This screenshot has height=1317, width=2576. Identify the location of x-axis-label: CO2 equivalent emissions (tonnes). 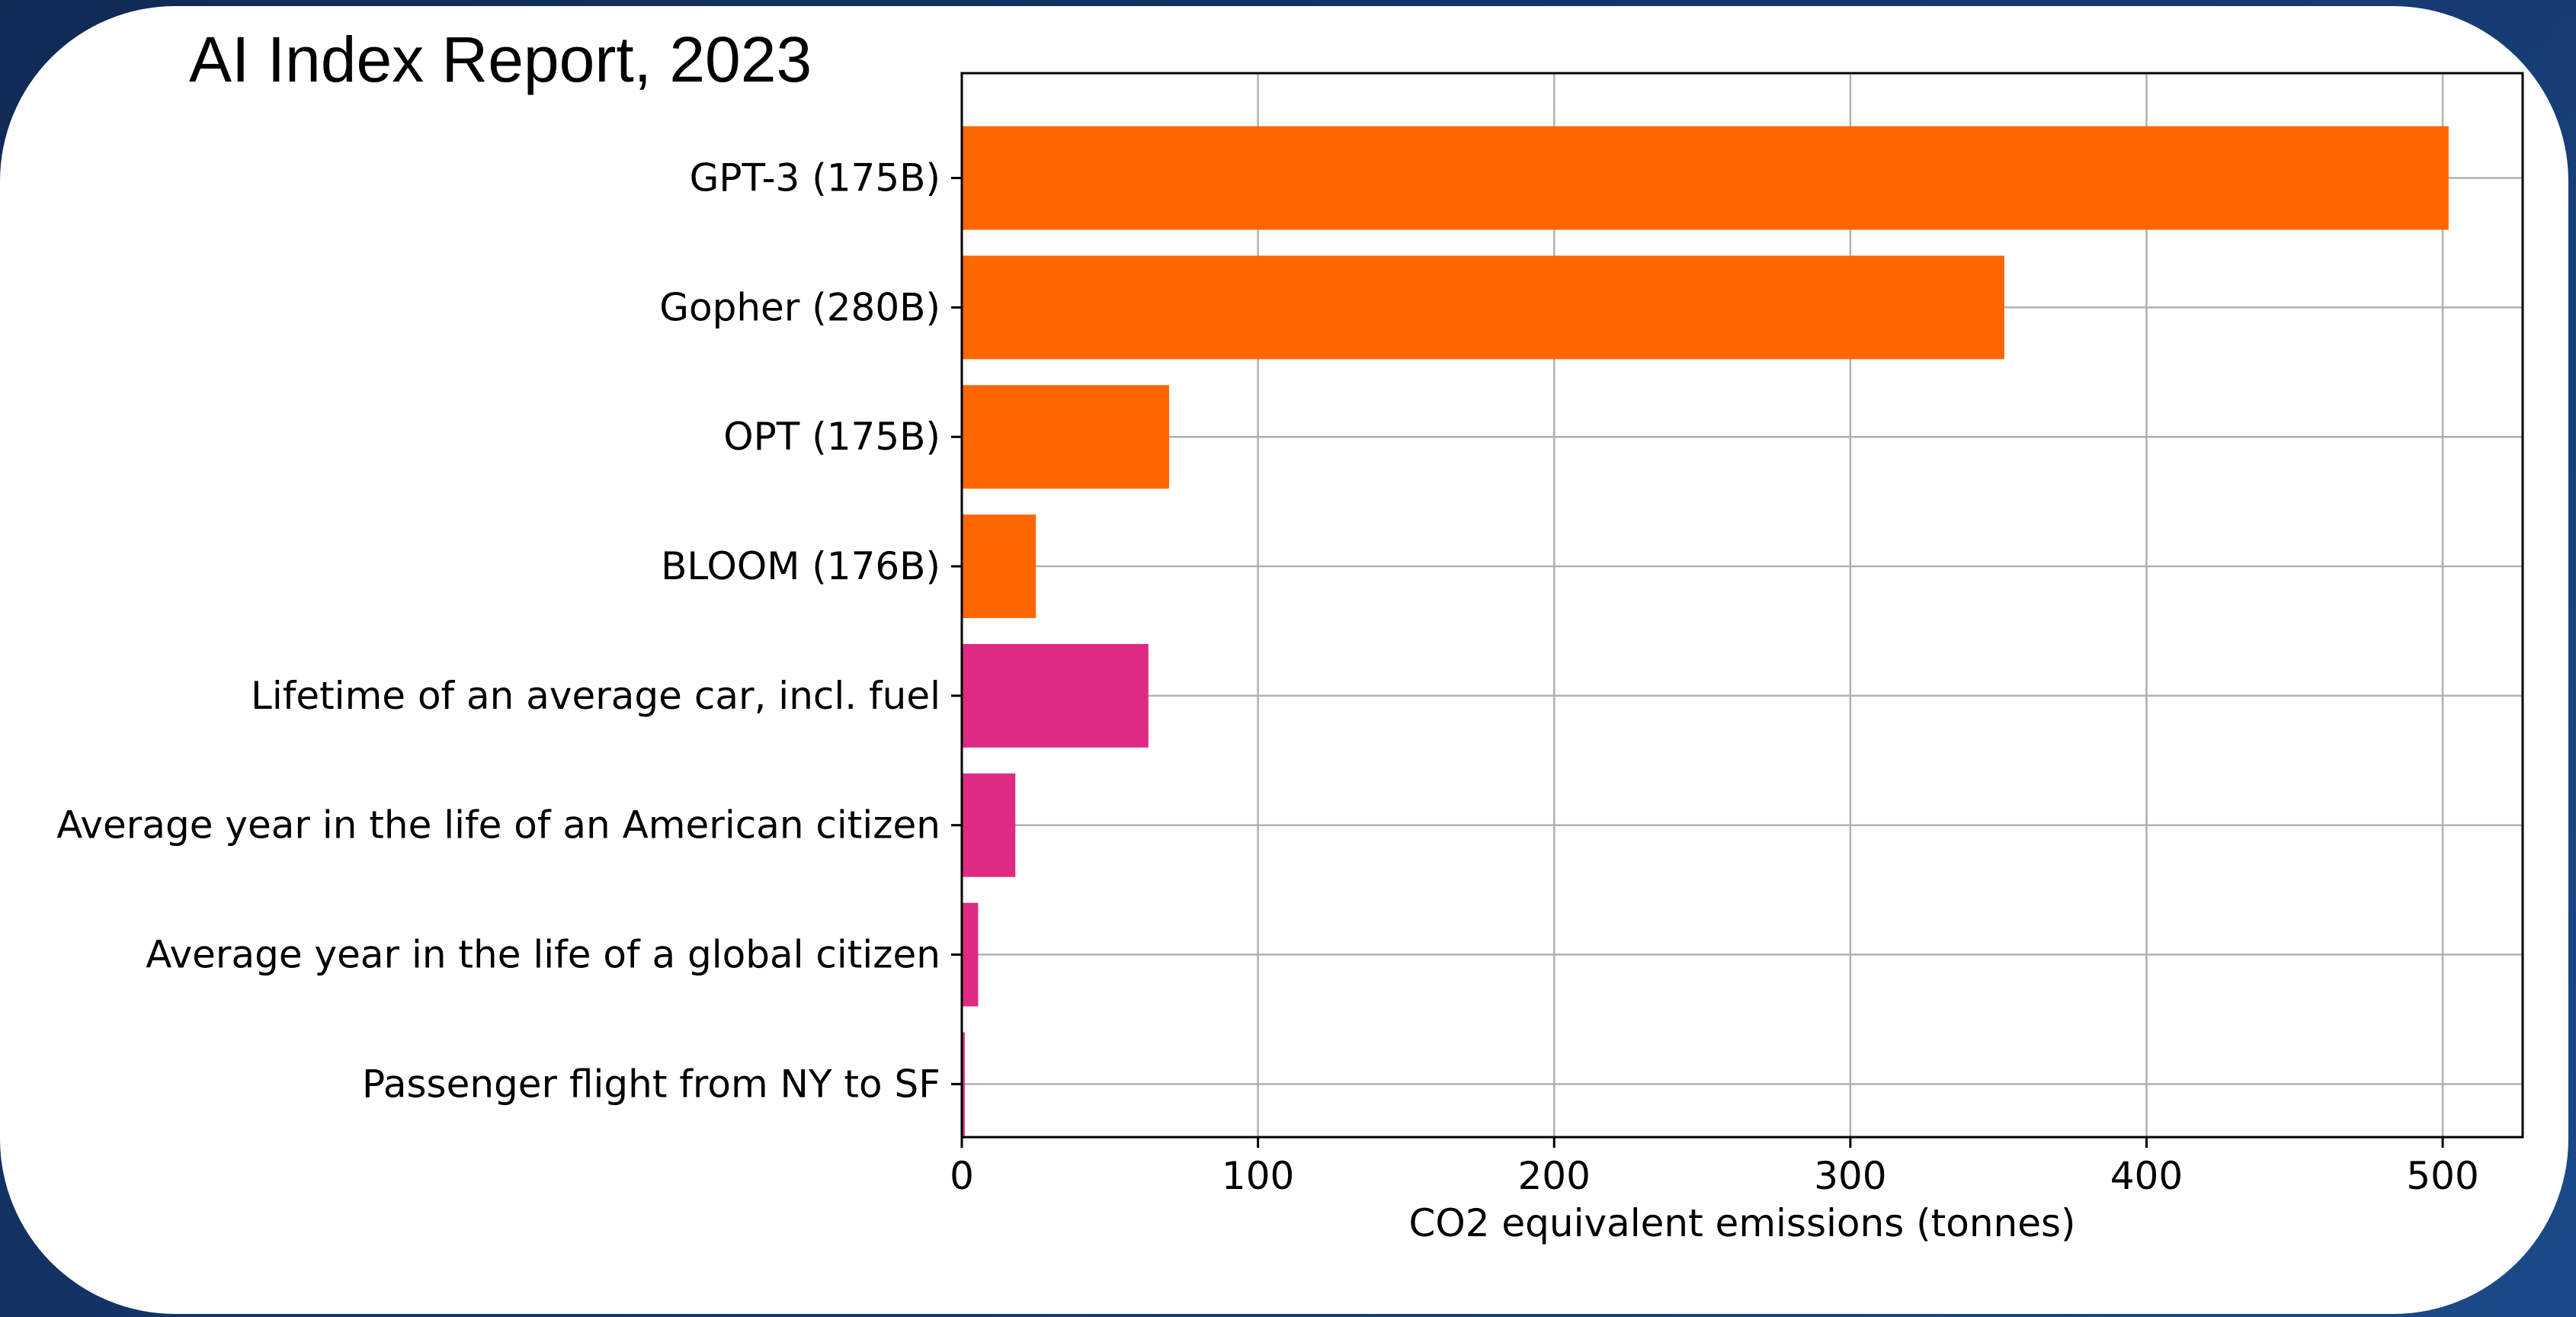
(1742, 1223).